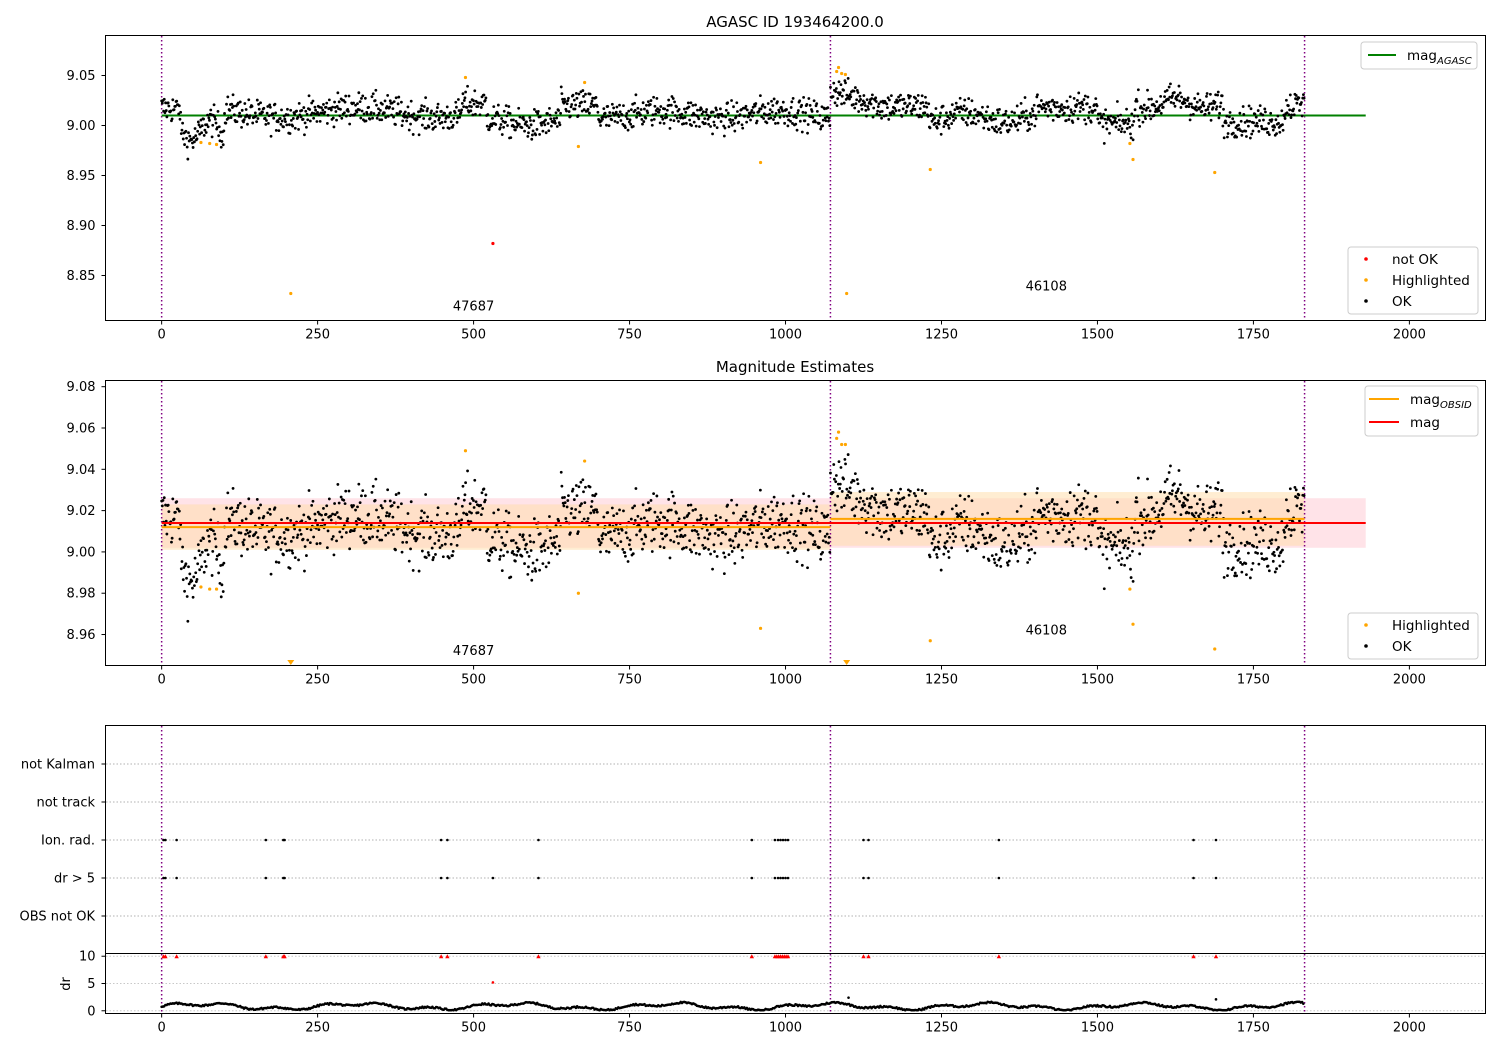 This screenshot has width=1500, height=1050. Describe the element at coordinates (86, 511) in the screenshot. I see `estimates-y-axis: 8.968.989.009.029.049.069.08` at that location.